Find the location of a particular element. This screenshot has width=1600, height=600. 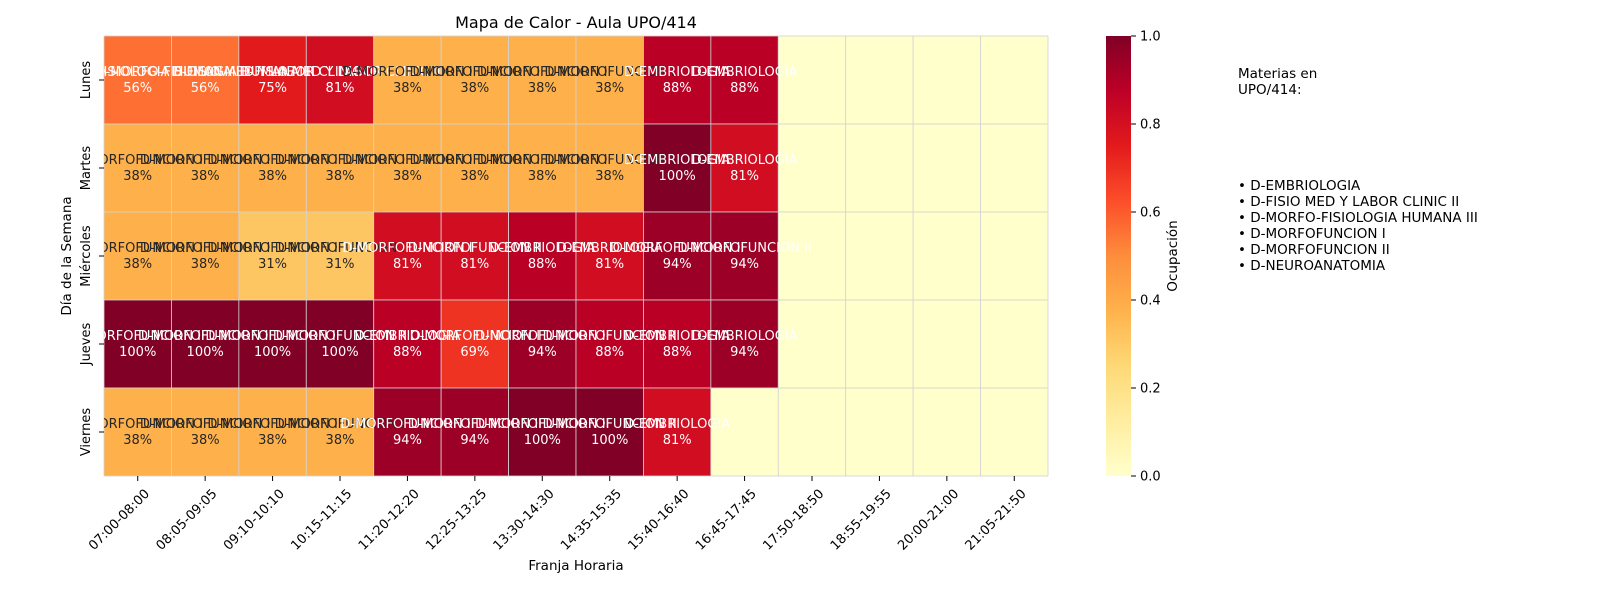

x-tick-label: 17:50-18:50 is located at coordinates (793, 520).